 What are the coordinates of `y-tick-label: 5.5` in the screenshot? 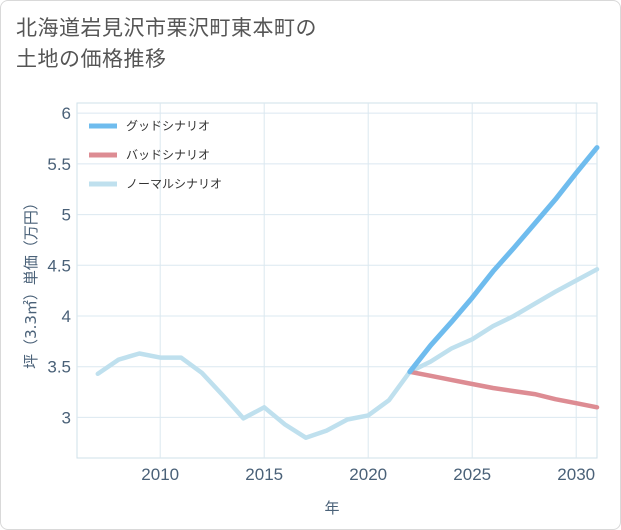 It's located at (59, 164).